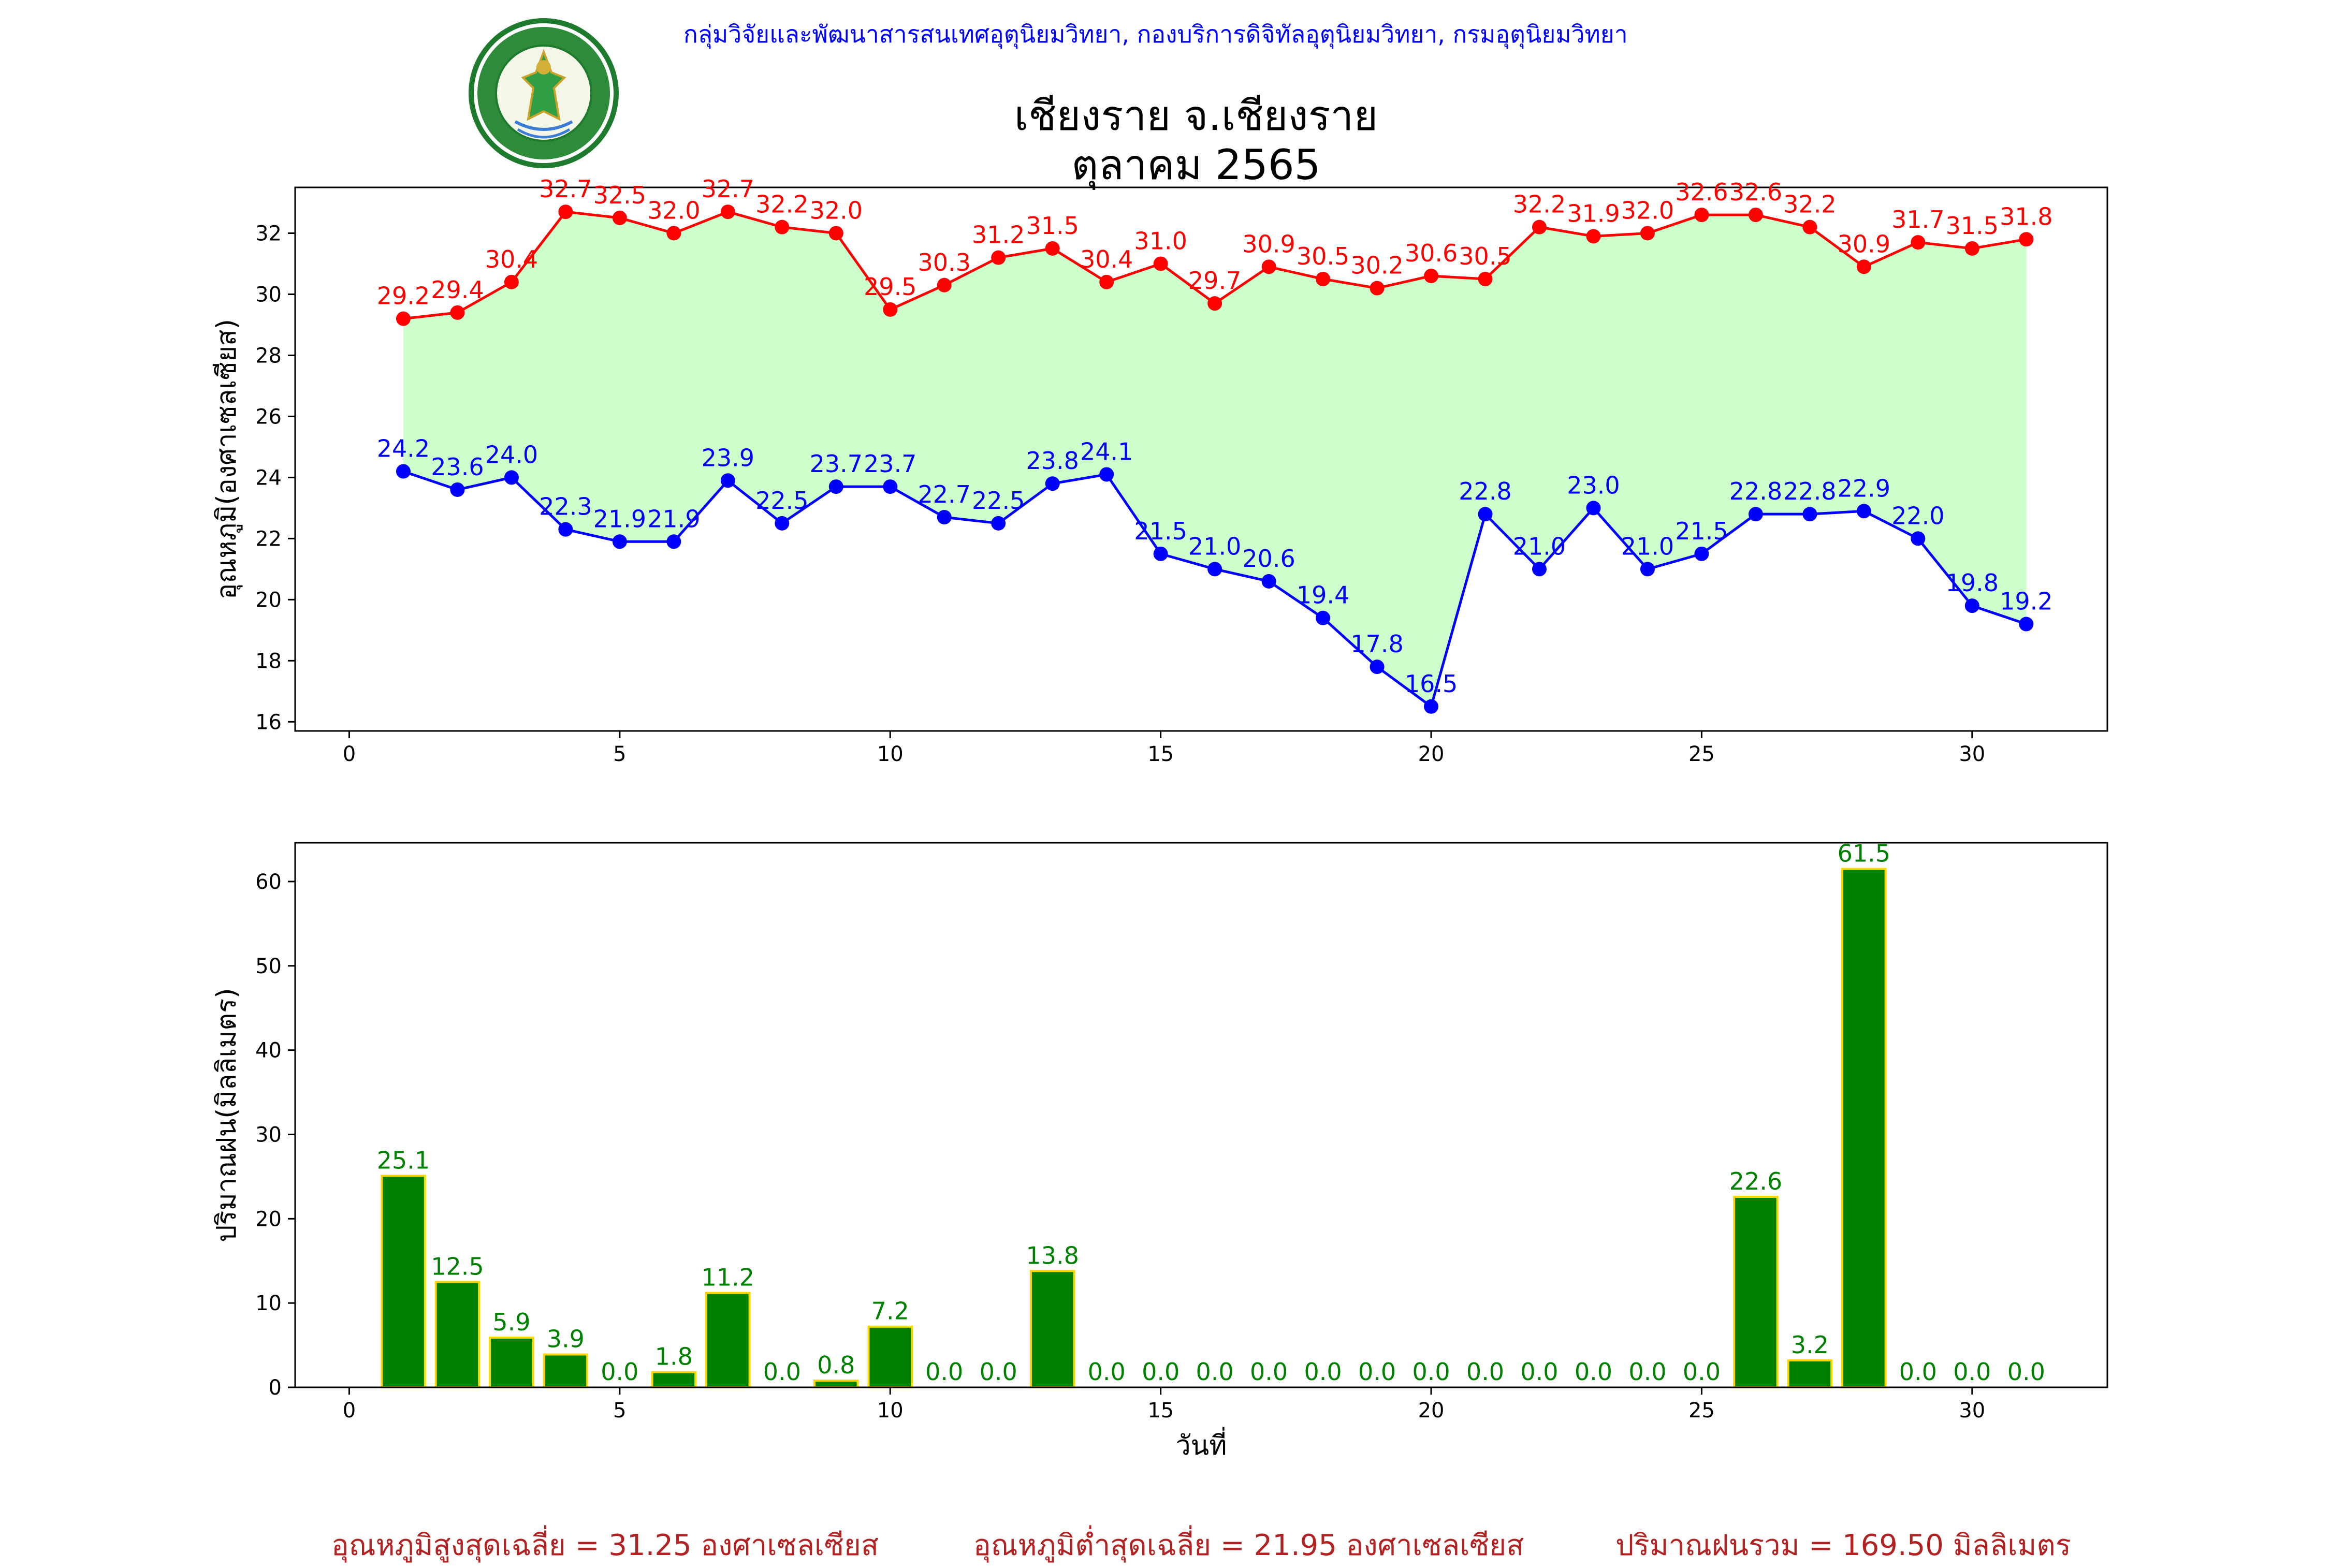  What do you see at coordinates (944, 262) in the screenshot?
I see `max-temp-label: 30.3` at bounding box center [944, 262].